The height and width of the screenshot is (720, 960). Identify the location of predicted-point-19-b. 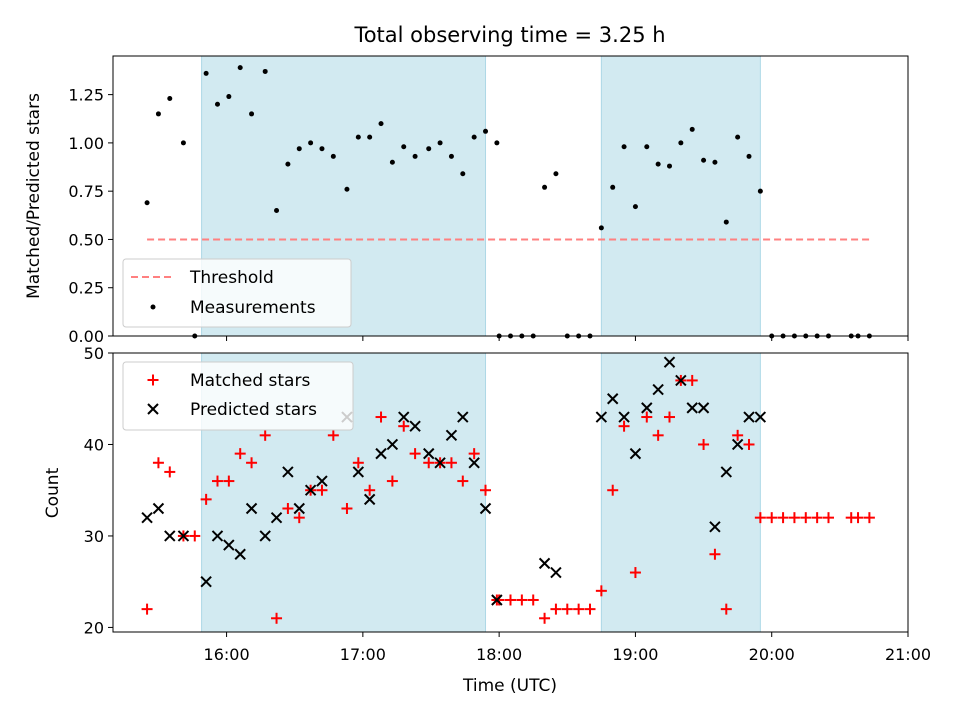
(392, 444).